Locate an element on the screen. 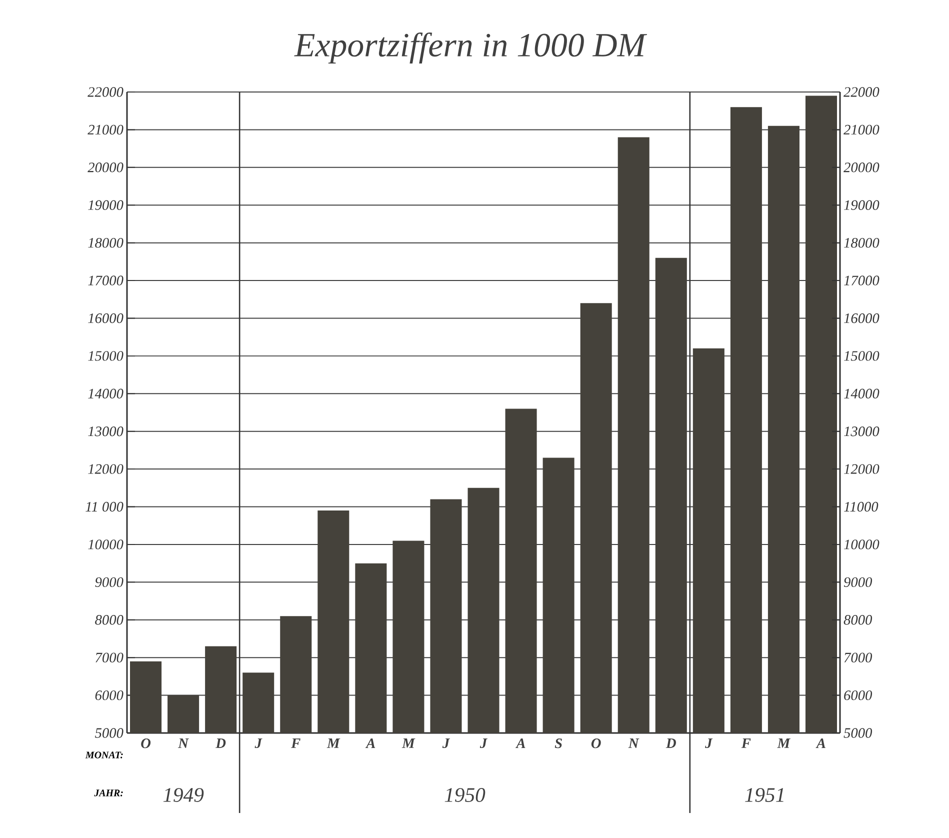 Image resolution: width=949 pixels, height=838 pixels. y2-tick-label: 17000 is located at coordinates (862, 281).